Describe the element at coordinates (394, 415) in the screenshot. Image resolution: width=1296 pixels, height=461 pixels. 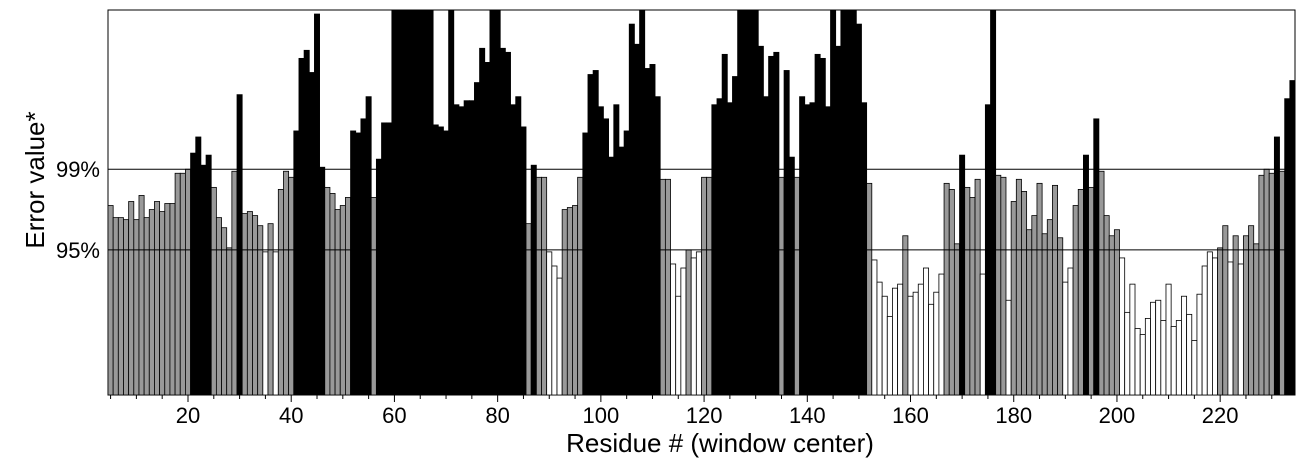
I see `x-tick-label: 60` at that location.